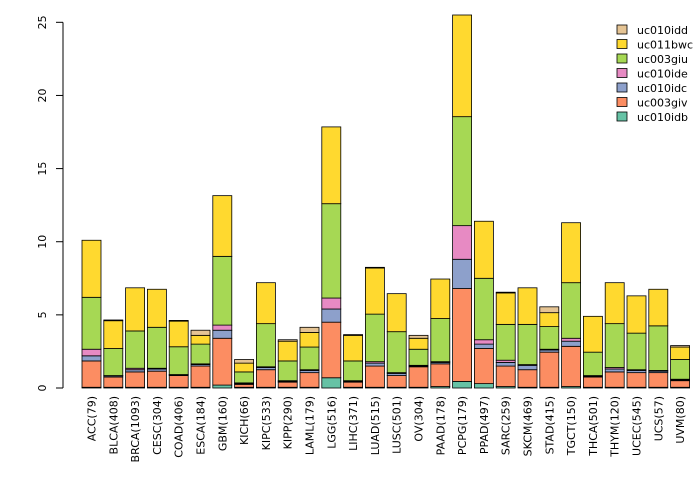 The image size is (700, 480). Describe the element at coordinates (42, 242) in the screenshot. I see `y-tick-label: 10` at that location.